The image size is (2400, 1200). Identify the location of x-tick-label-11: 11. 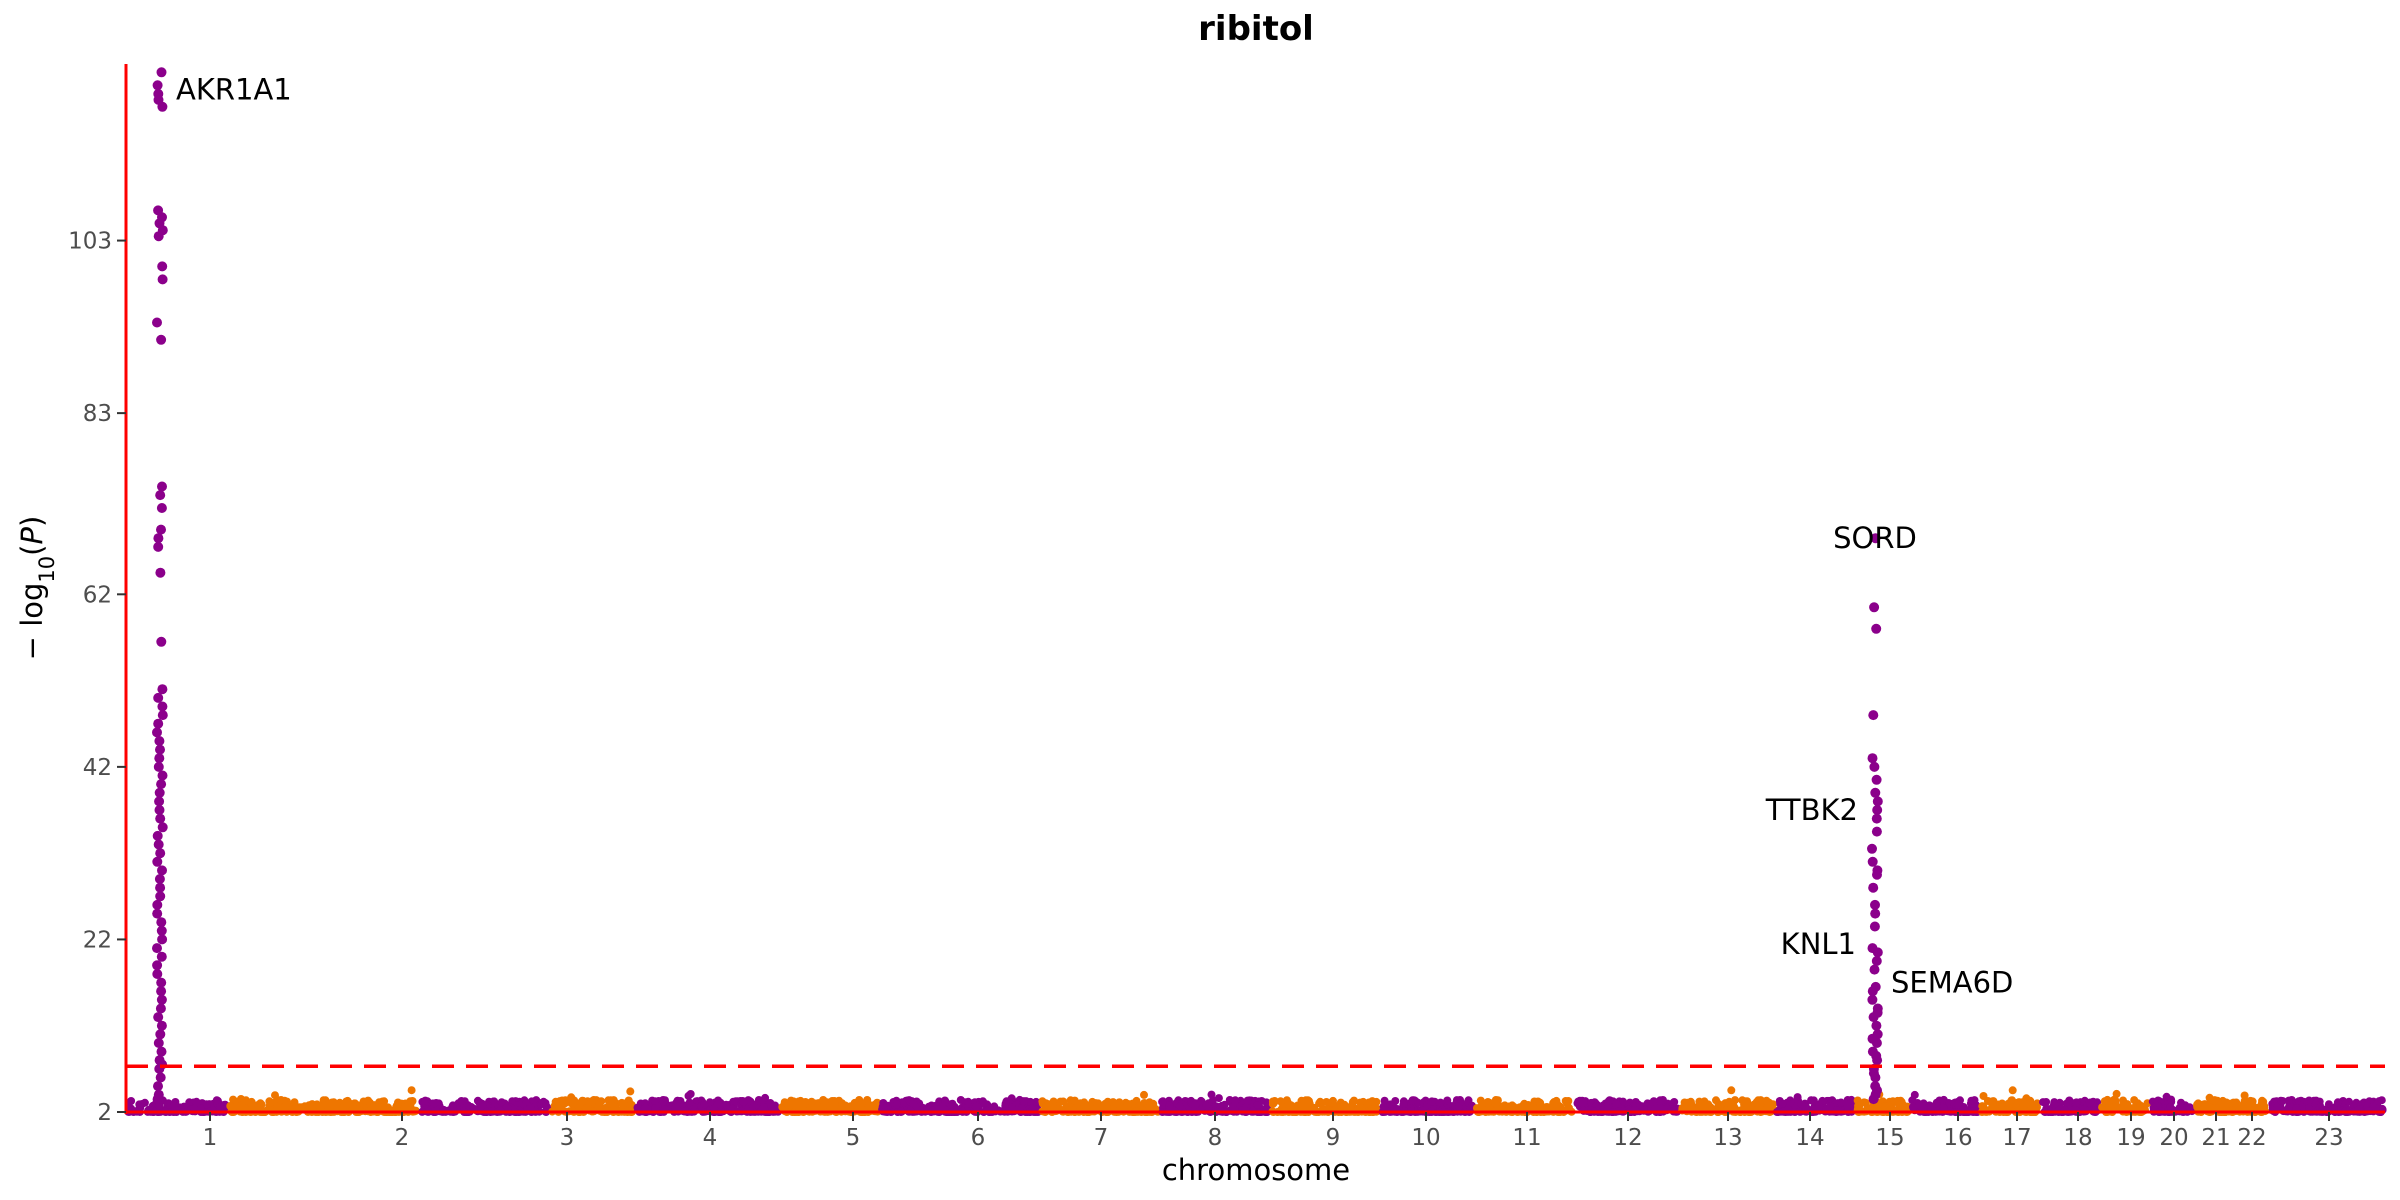
(1526, 1138).